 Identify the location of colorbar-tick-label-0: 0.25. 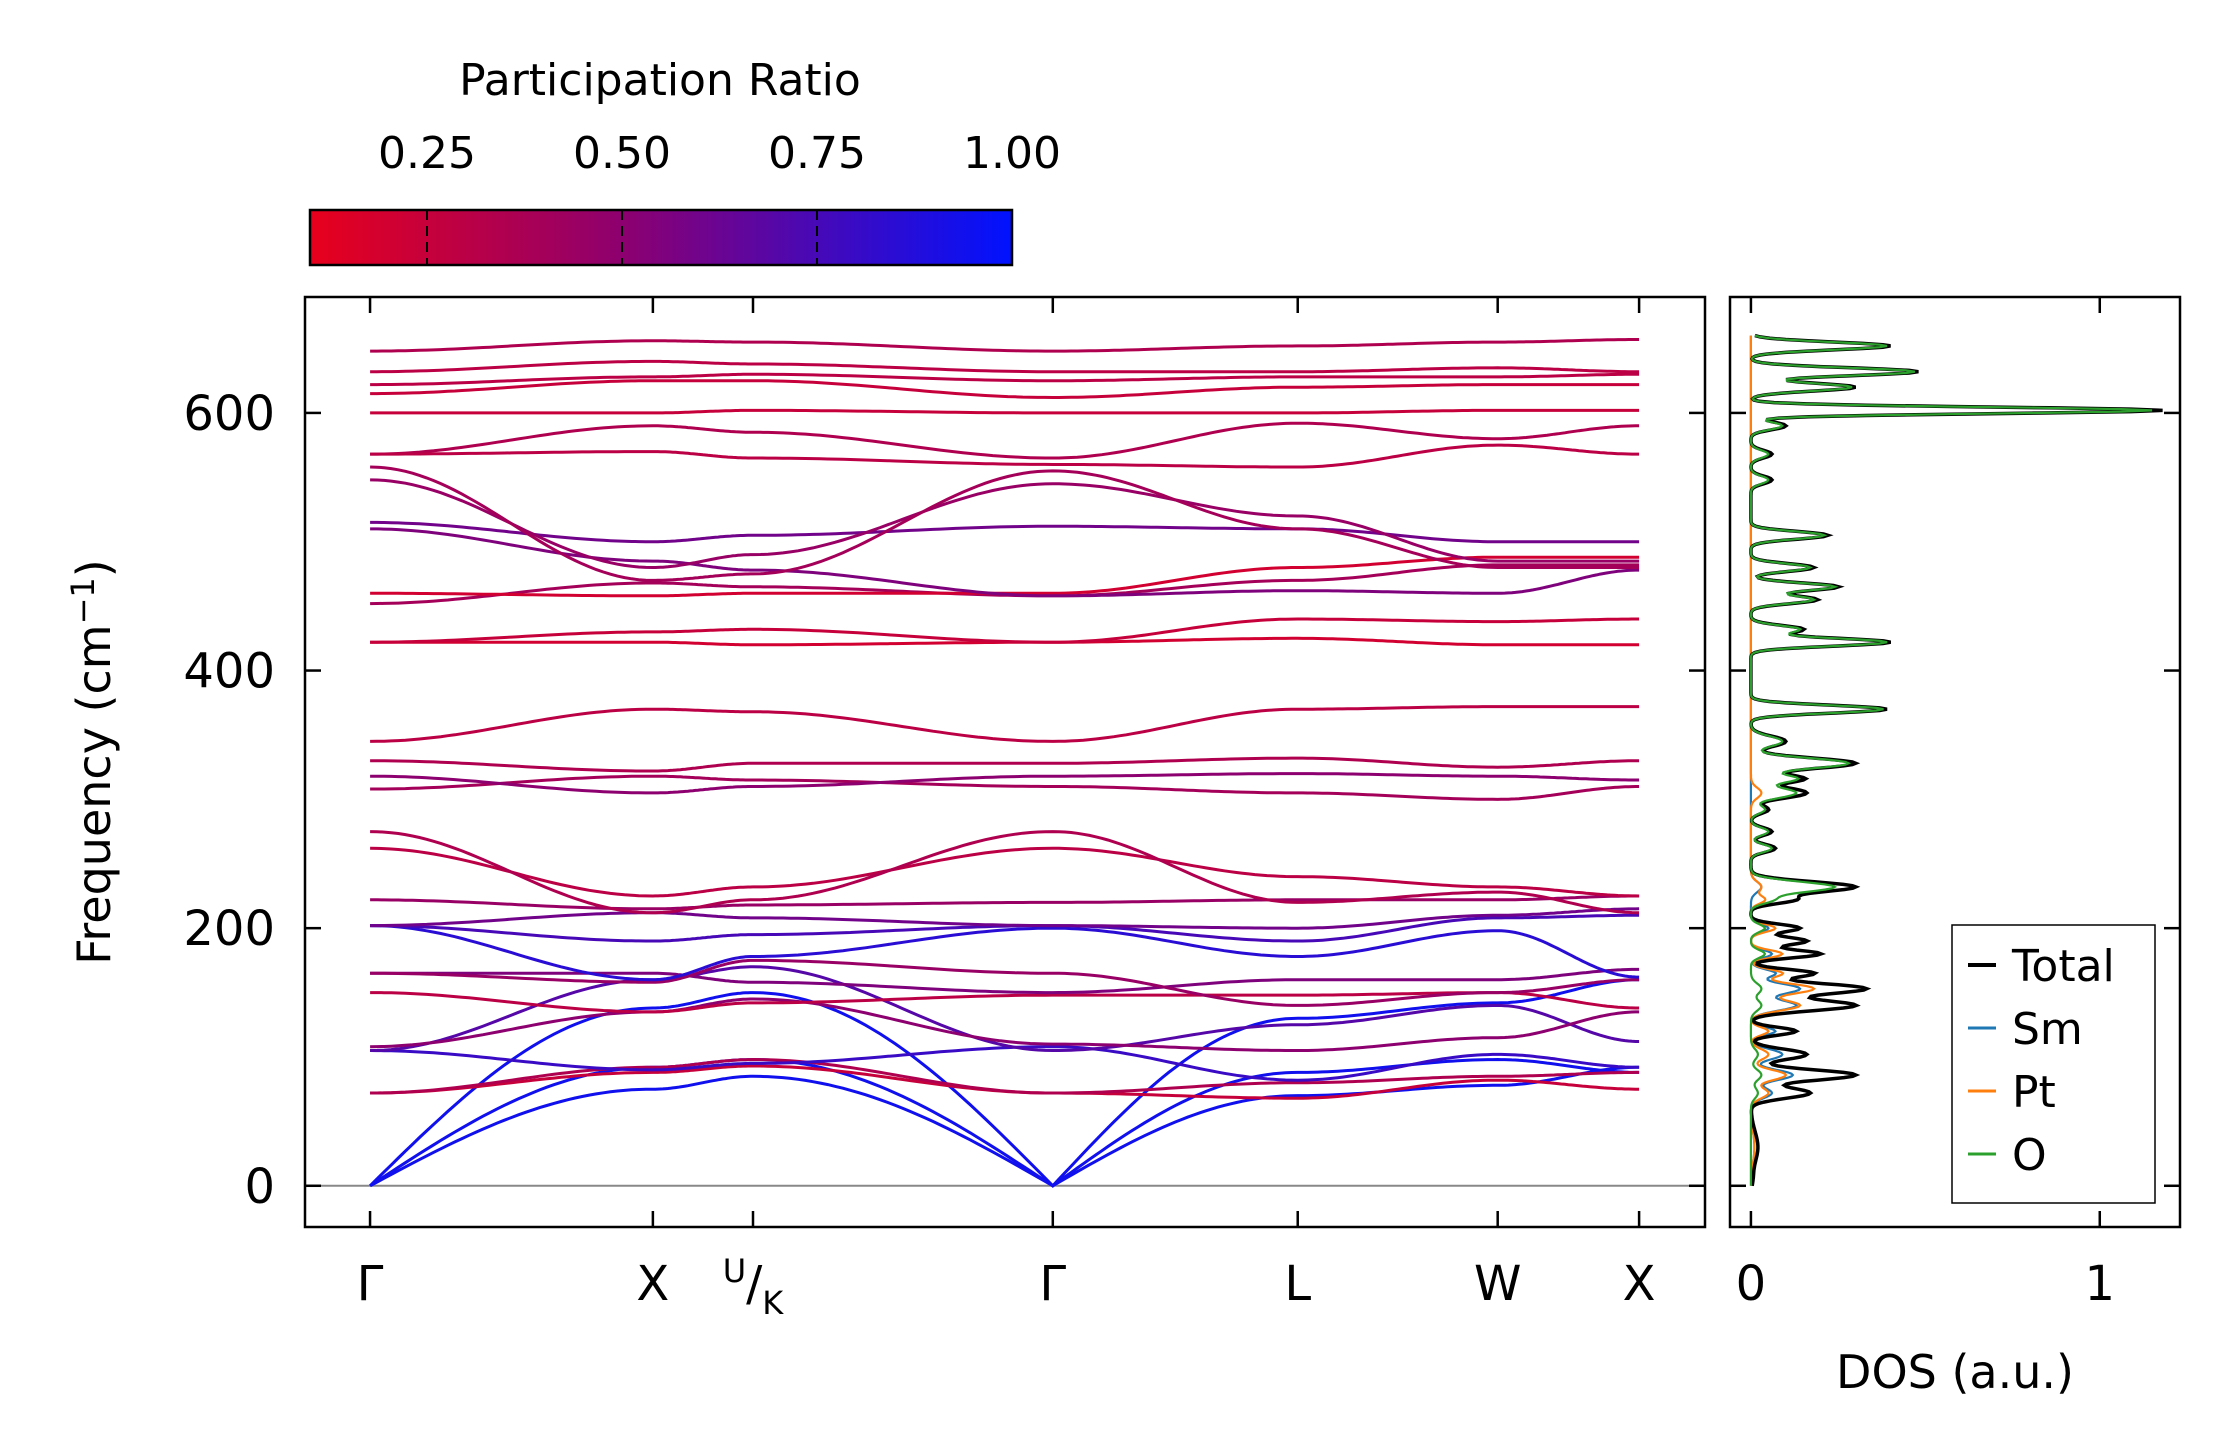
(427, 153).